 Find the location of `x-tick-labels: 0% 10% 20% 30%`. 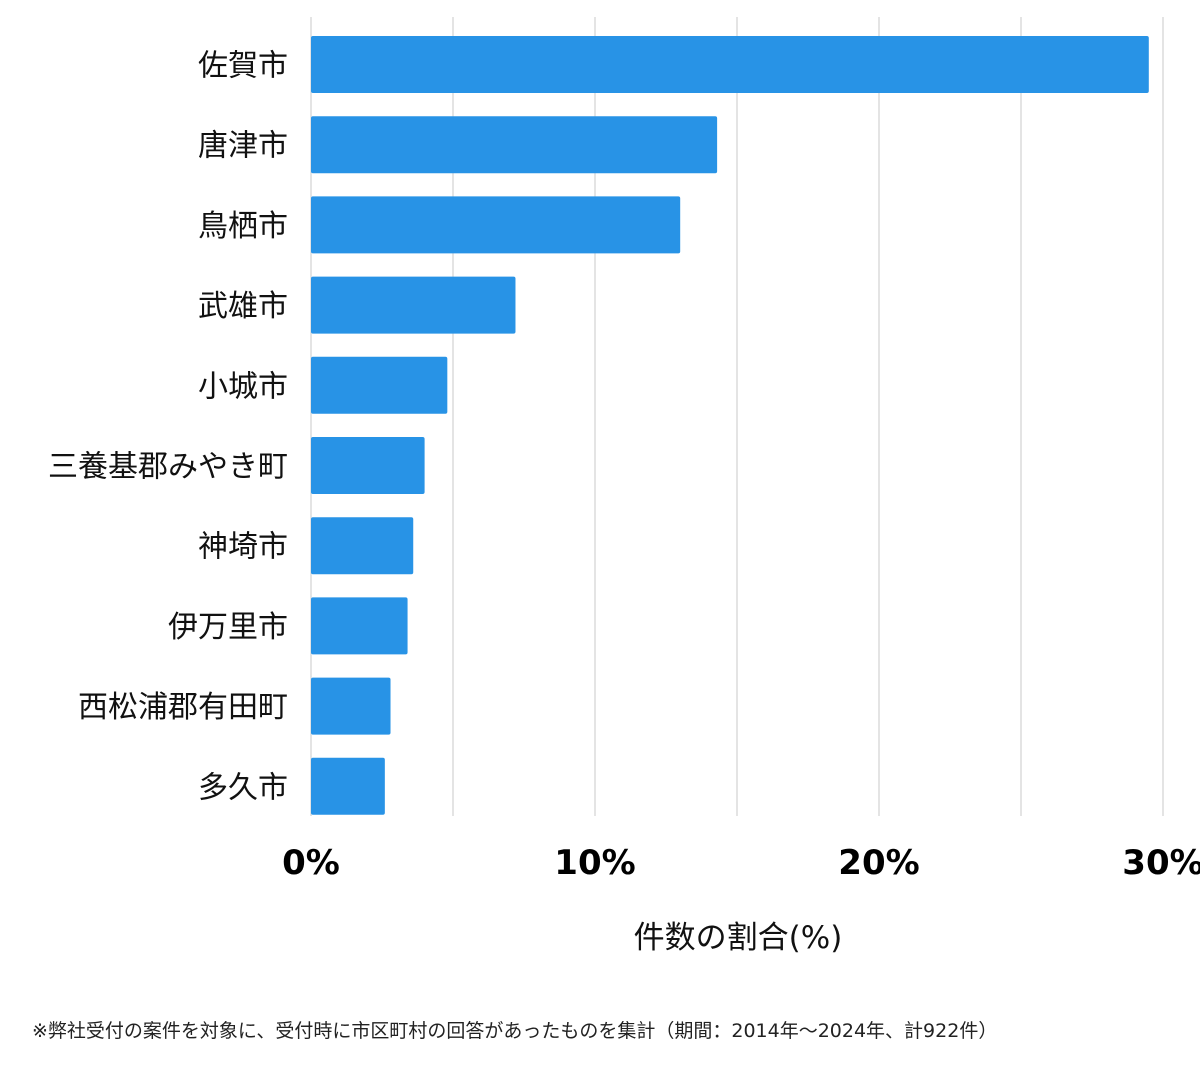

x-tick-labels: 0% 10% 20% 30% is located at coordinates (741, 863).